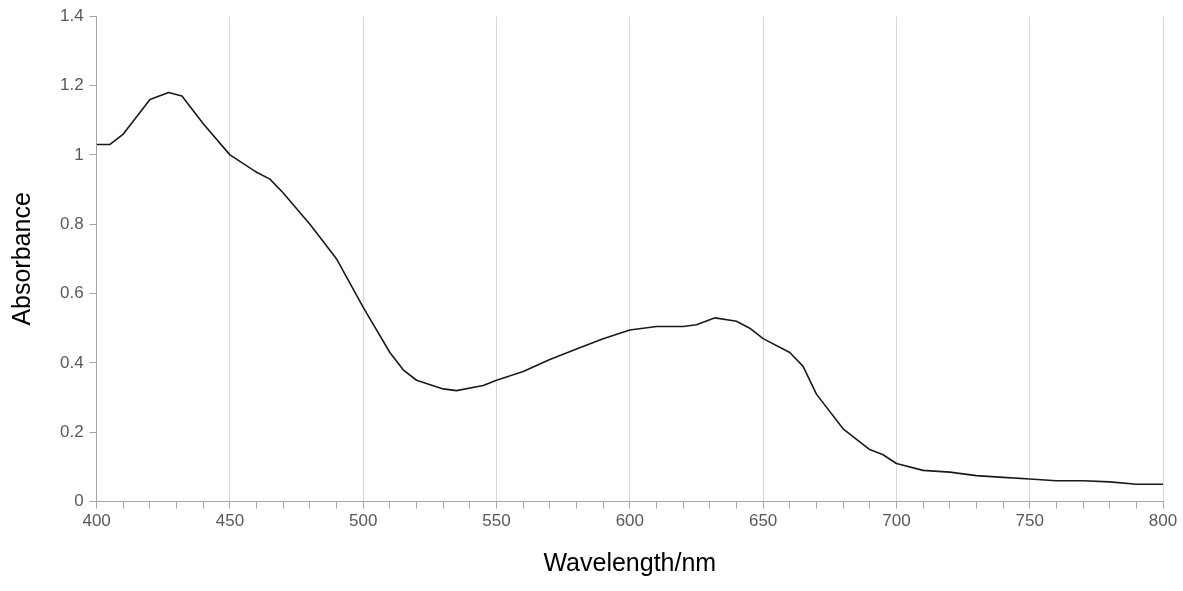 The height and width of the screenshot is (591, 1183). Describe the element at coordinates (230, 521) in the screenshot. I see `x-tick-label: 450` at that location.